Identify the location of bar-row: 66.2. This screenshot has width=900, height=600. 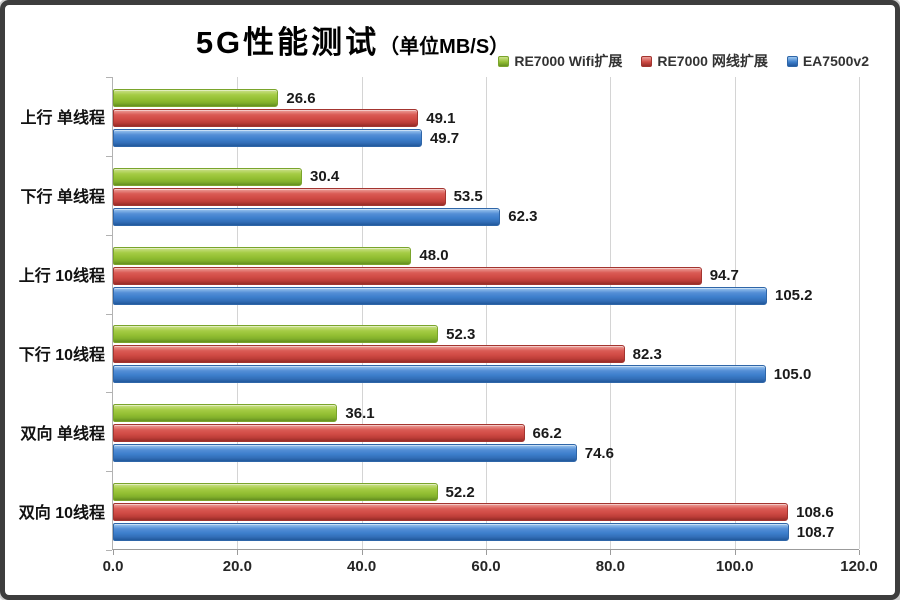
(486, 433).